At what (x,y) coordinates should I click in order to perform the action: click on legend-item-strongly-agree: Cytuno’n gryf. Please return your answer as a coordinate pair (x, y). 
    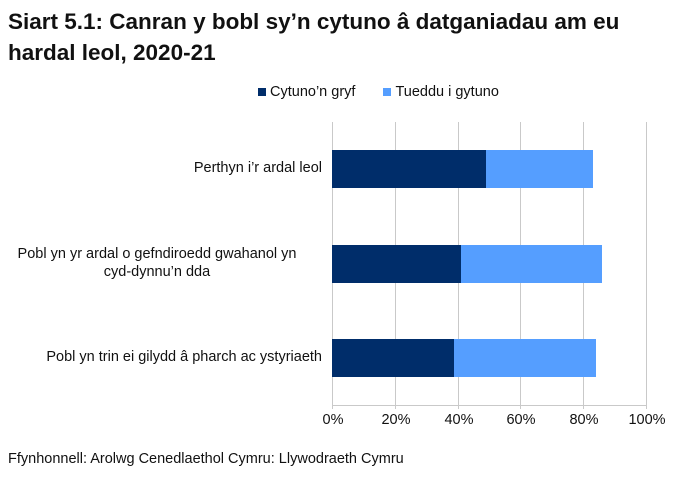
    Looking at the image, I should click on (306, 92).